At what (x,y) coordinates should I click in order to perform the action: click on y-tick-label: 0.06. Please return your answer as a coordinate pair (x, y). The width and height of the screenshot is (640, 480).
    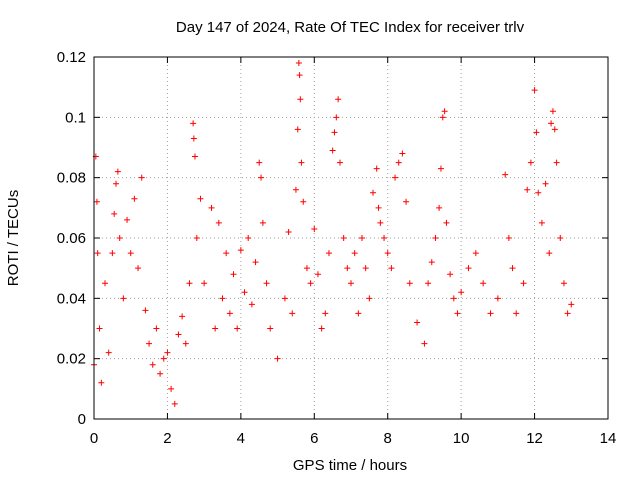
    Looking at the image, I should click on (71, 238).